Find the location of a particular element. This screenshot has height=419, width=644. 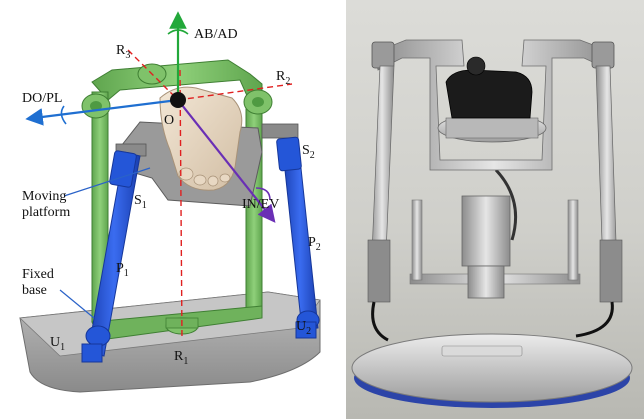

photo-foot-holder is located at coordinates (492, 99).